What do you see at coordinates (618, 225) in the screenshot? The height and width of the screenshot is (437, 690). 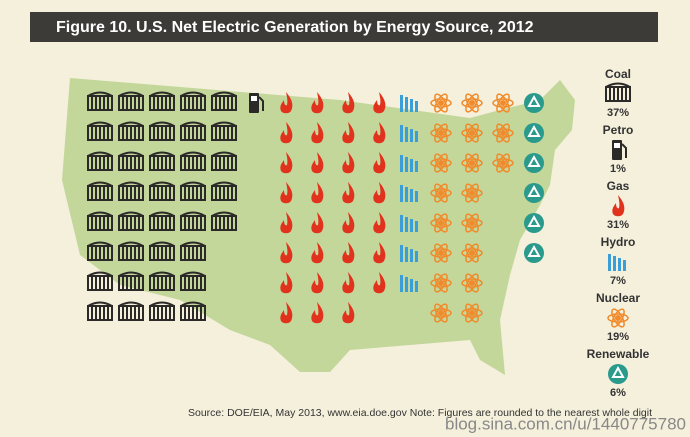 I see `value-label: 31%` at bounding box center [618, 225].